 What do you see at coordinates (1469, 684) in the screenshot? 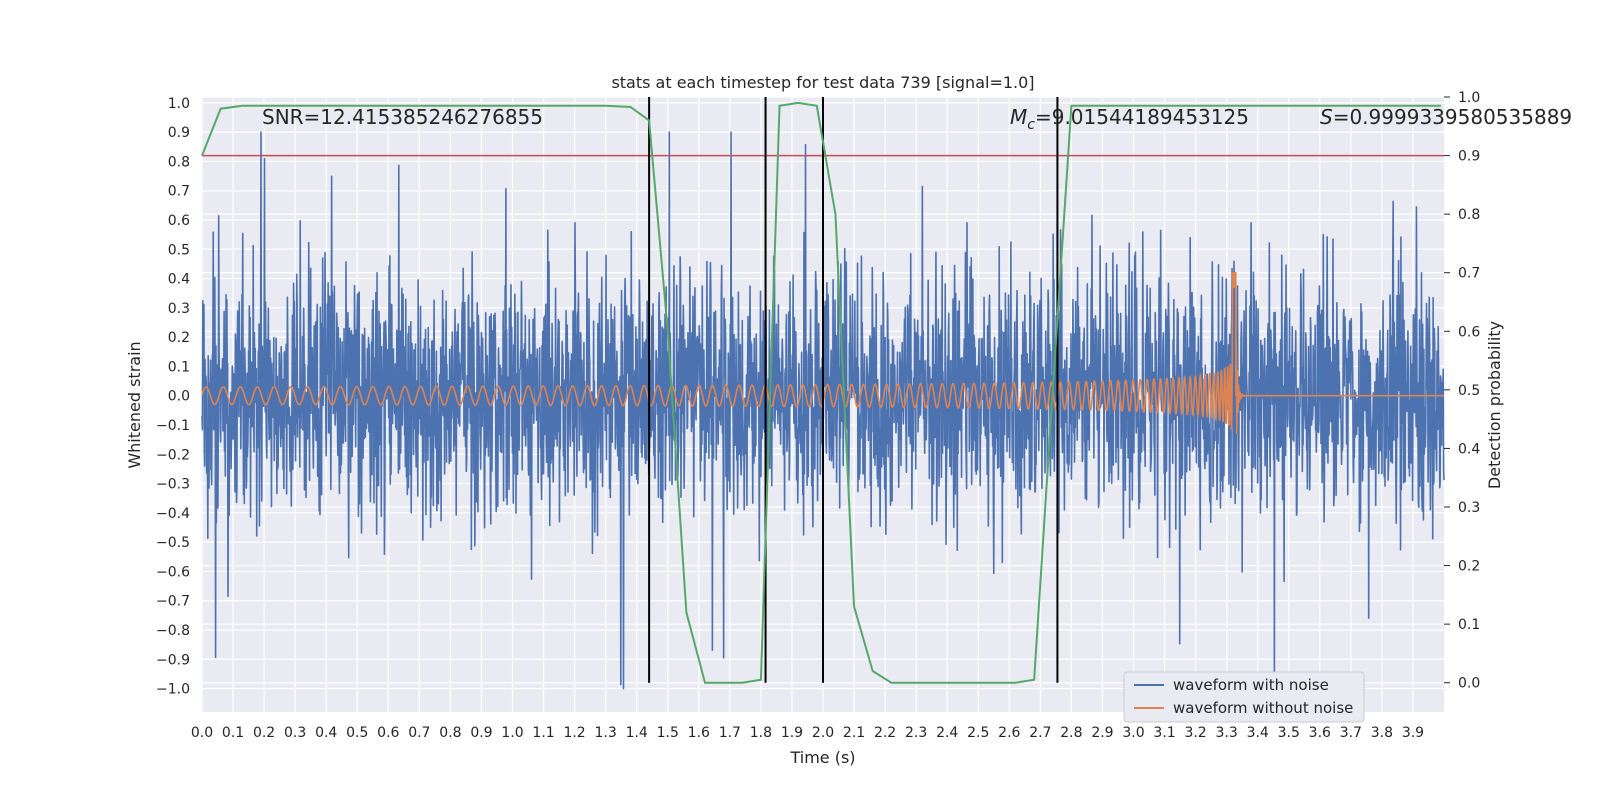
I see `right-y-tick-label: 0.0` at bounding box center [1469, 684].